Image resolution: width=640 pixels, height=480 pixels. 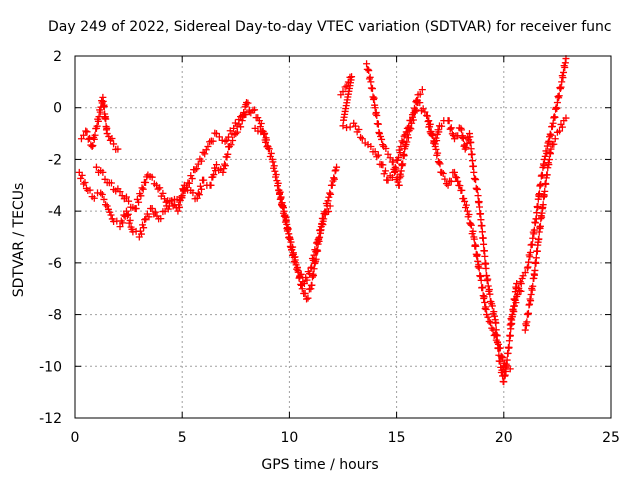 What do you see at coordinates (55, 212) in the screenshot?
I see `y-tick-label: -4` at bounding box center [55, 212].